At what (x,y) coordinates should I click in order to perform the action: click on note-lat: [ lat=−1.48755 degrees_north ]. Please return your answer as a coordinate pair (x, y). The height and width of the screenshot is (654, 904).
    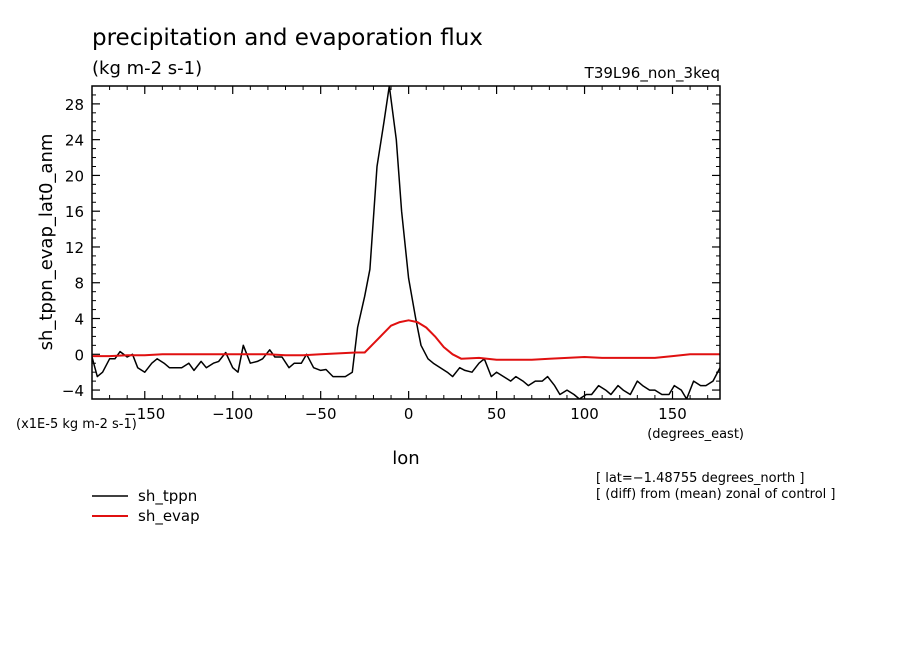
    Looking at the image, I should click on (700, 478).